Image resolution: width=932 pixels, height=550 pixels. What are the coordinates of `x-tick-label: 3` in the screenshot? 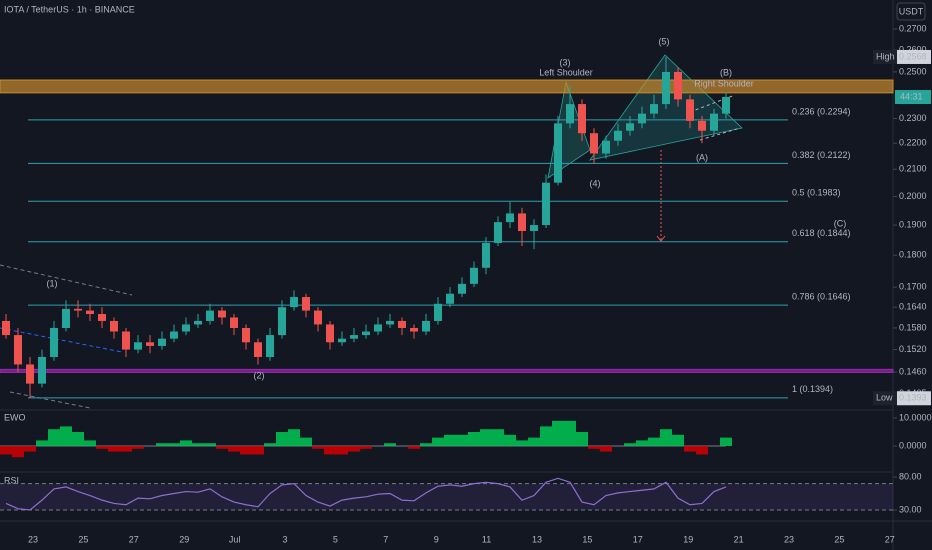 It's located at (284, 539).